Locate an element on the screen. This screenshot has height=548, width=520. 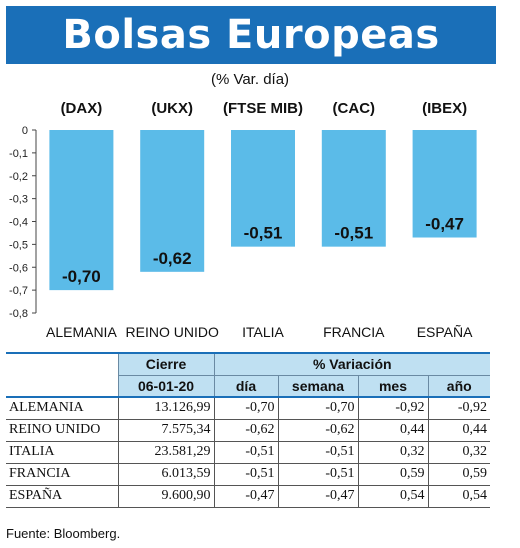
month-cell: -0,92 is located at coordinates (392, 408).